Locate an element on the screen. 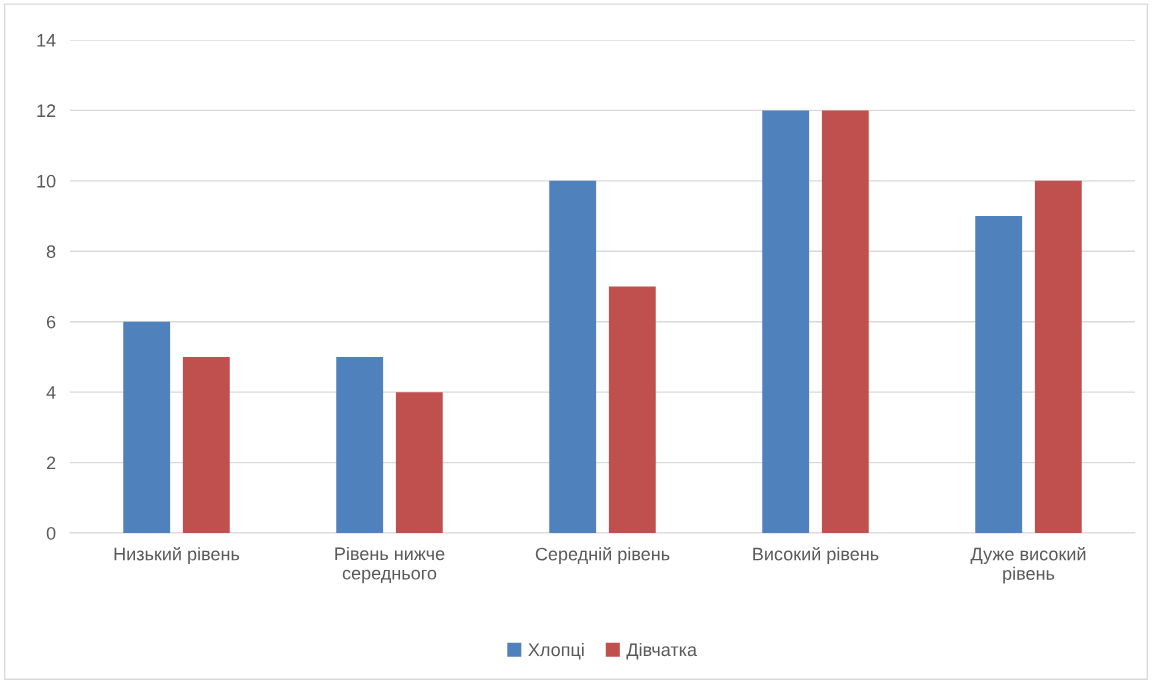 This screenshot has height=682, width=1152. y-tick-label: 6 is located at coordinates (51, 322).